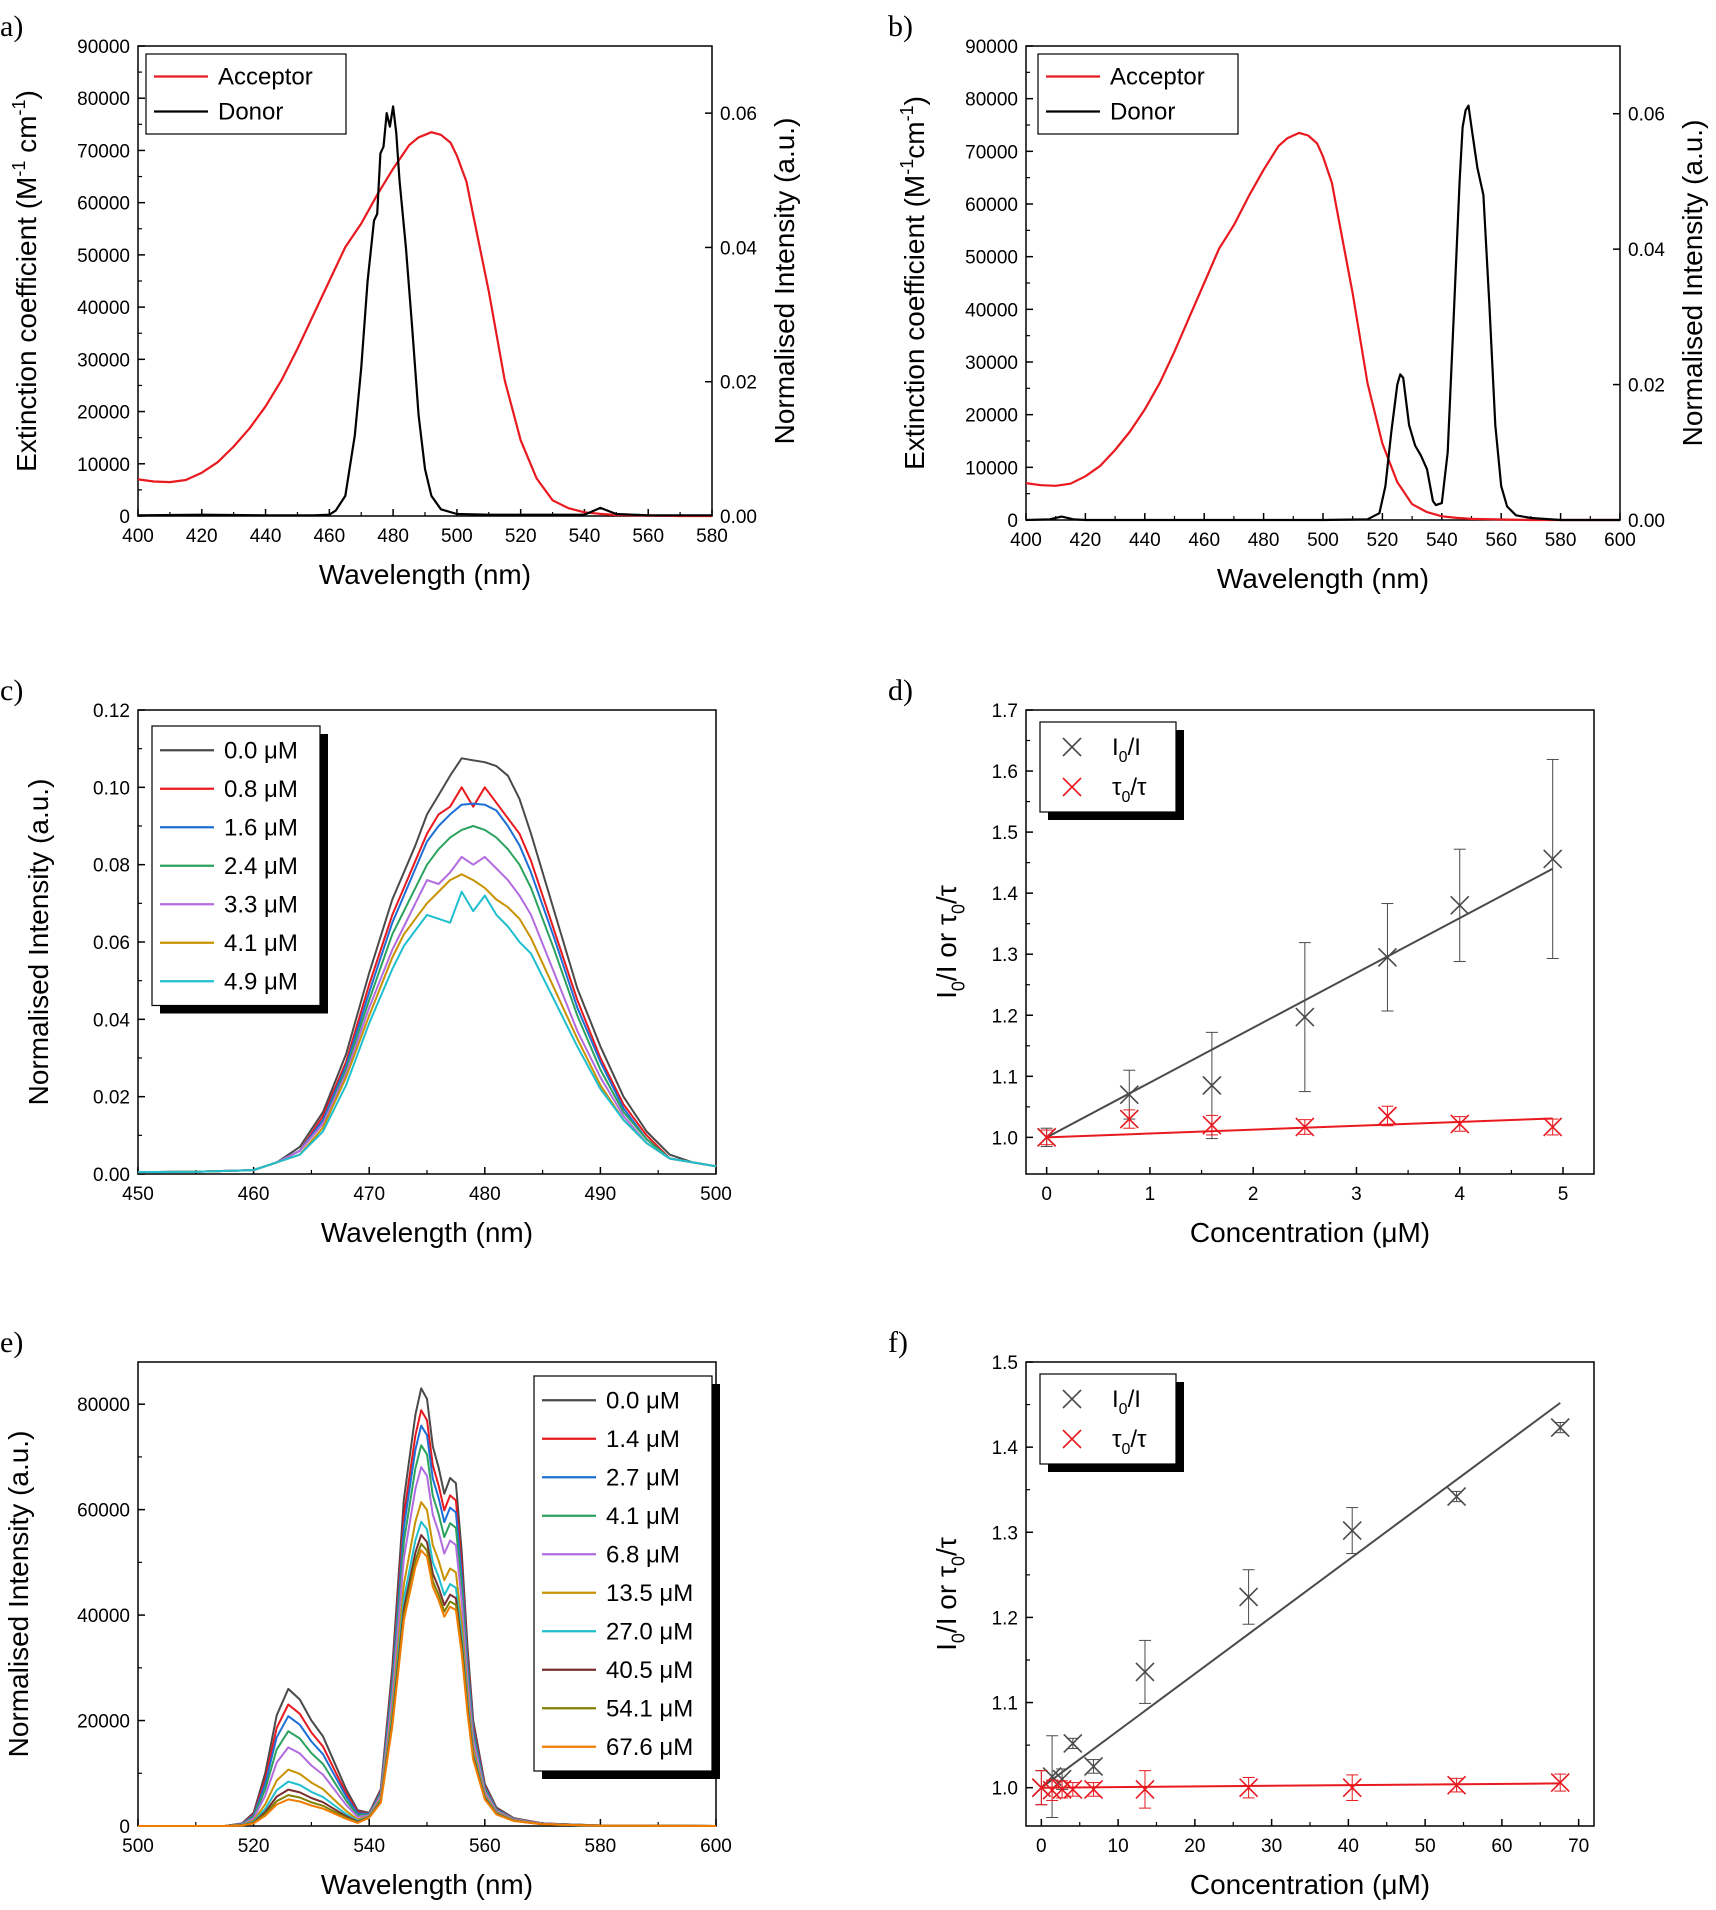 The height and width of the screenshot is (1910, 1716). What do you see at coordinates (111, 1175) in the screenshot?
I see `y-tick-label: 0.00` at bounding box center [111, 1175].